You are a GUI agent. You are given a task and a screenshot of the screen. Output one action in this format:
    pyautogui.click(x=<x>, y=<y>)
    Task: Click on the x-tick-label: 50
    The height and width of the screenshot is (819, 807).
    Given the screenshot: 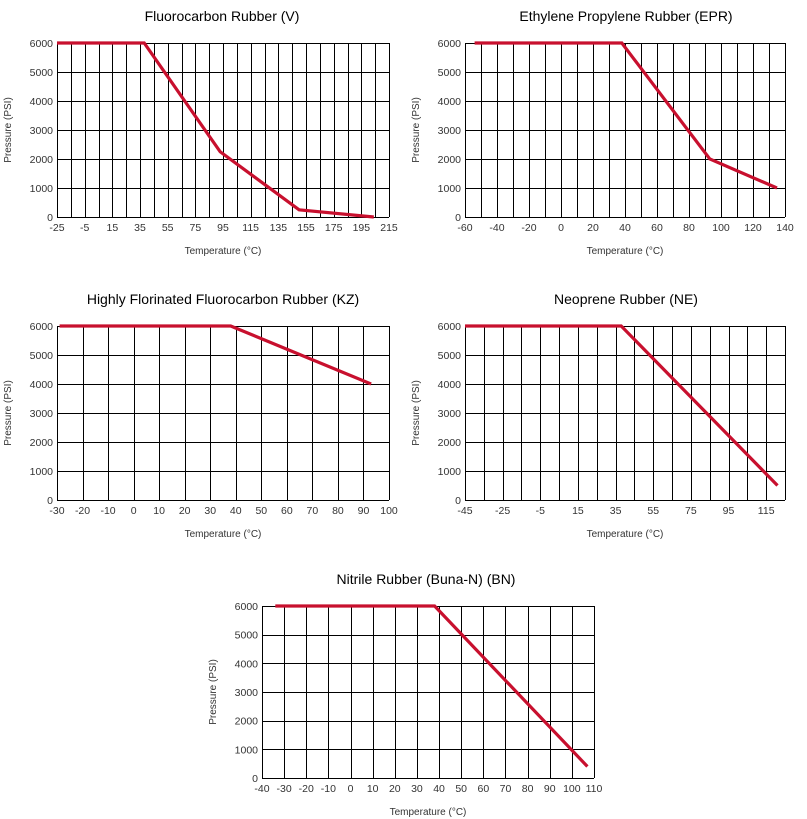 What is the action you would take?
    pyautogui.click(x=461, y=789)
    